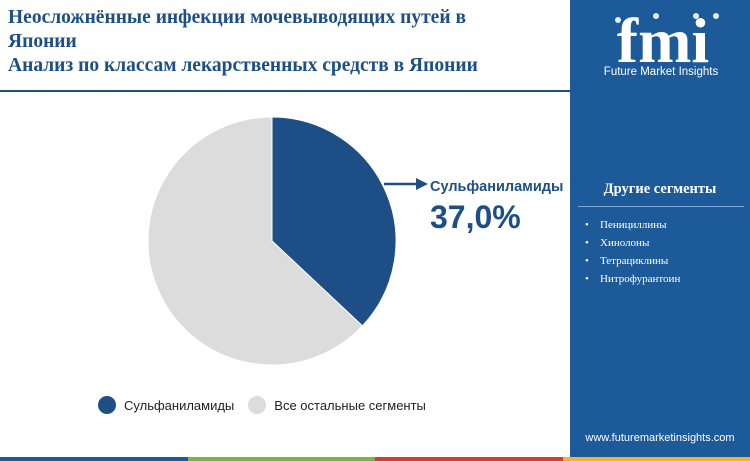  What do you see at coordinates (497, 187) in the screenshot?
I see `callout-label: Сульфаниламиды` at bounding box center [497, 187].